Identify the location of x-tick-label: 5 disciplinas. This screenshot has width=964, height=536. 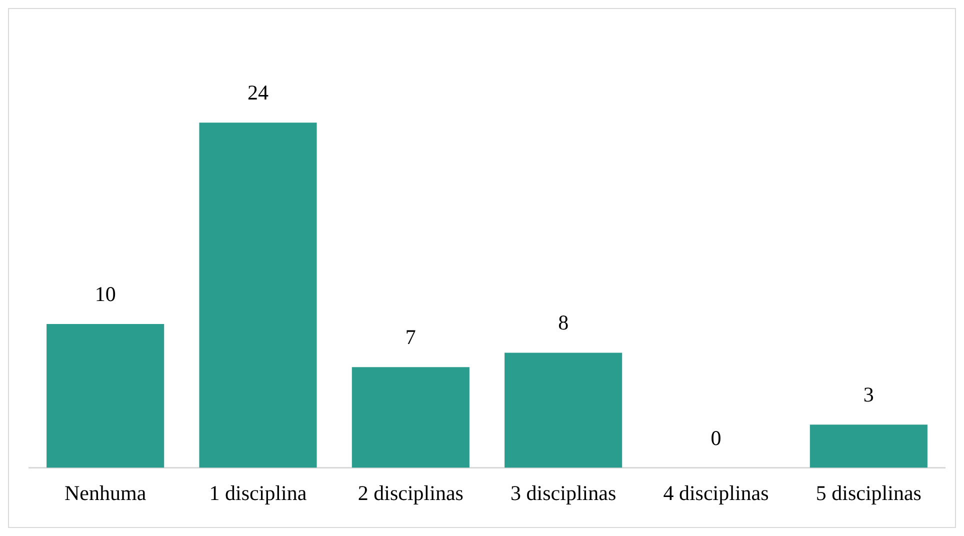
(869, 492).